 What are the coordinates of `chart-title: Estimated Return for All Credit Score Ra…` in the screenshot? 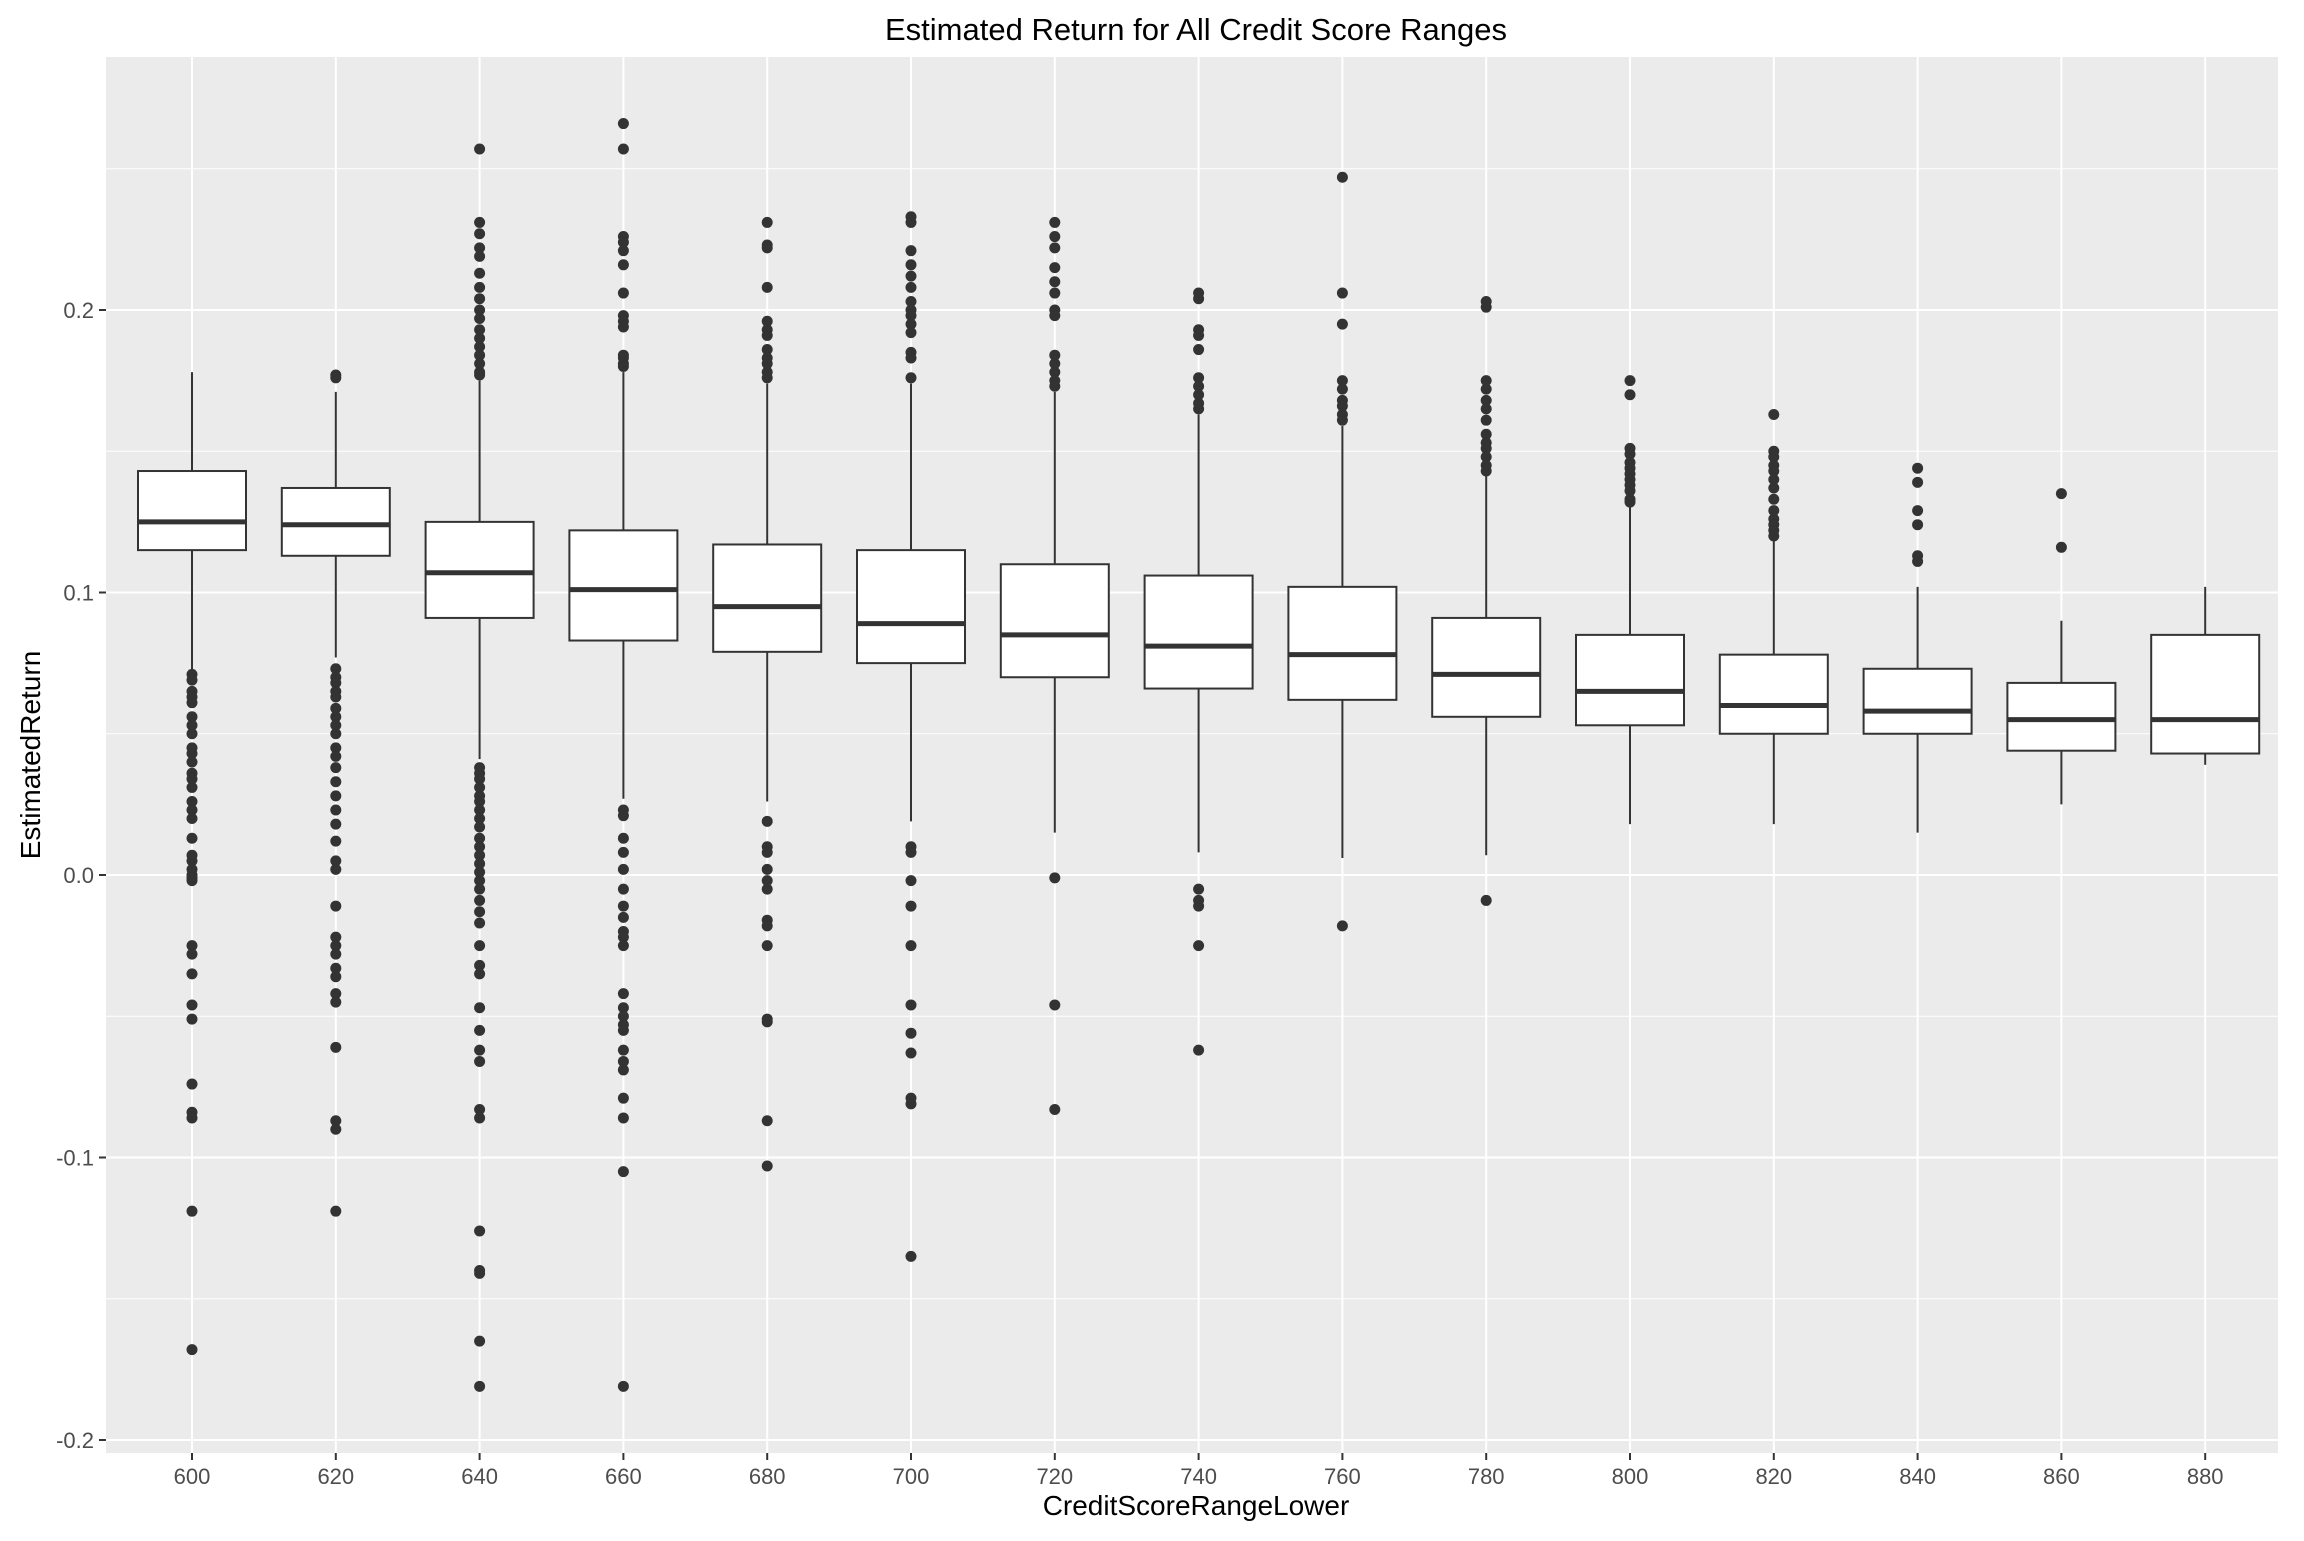 It's located at (1196, 29).